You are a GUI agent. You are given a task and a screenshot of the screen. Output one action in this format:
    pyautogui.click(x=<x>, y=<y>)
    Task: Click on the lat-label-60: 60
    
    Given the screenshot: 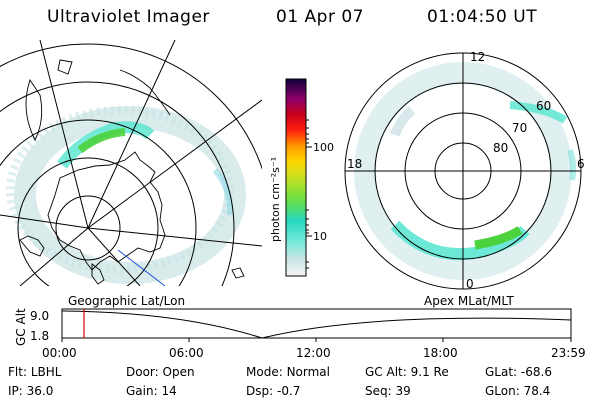 What is the action you would take?
    pyautogui.click(x=543, y=106)
    